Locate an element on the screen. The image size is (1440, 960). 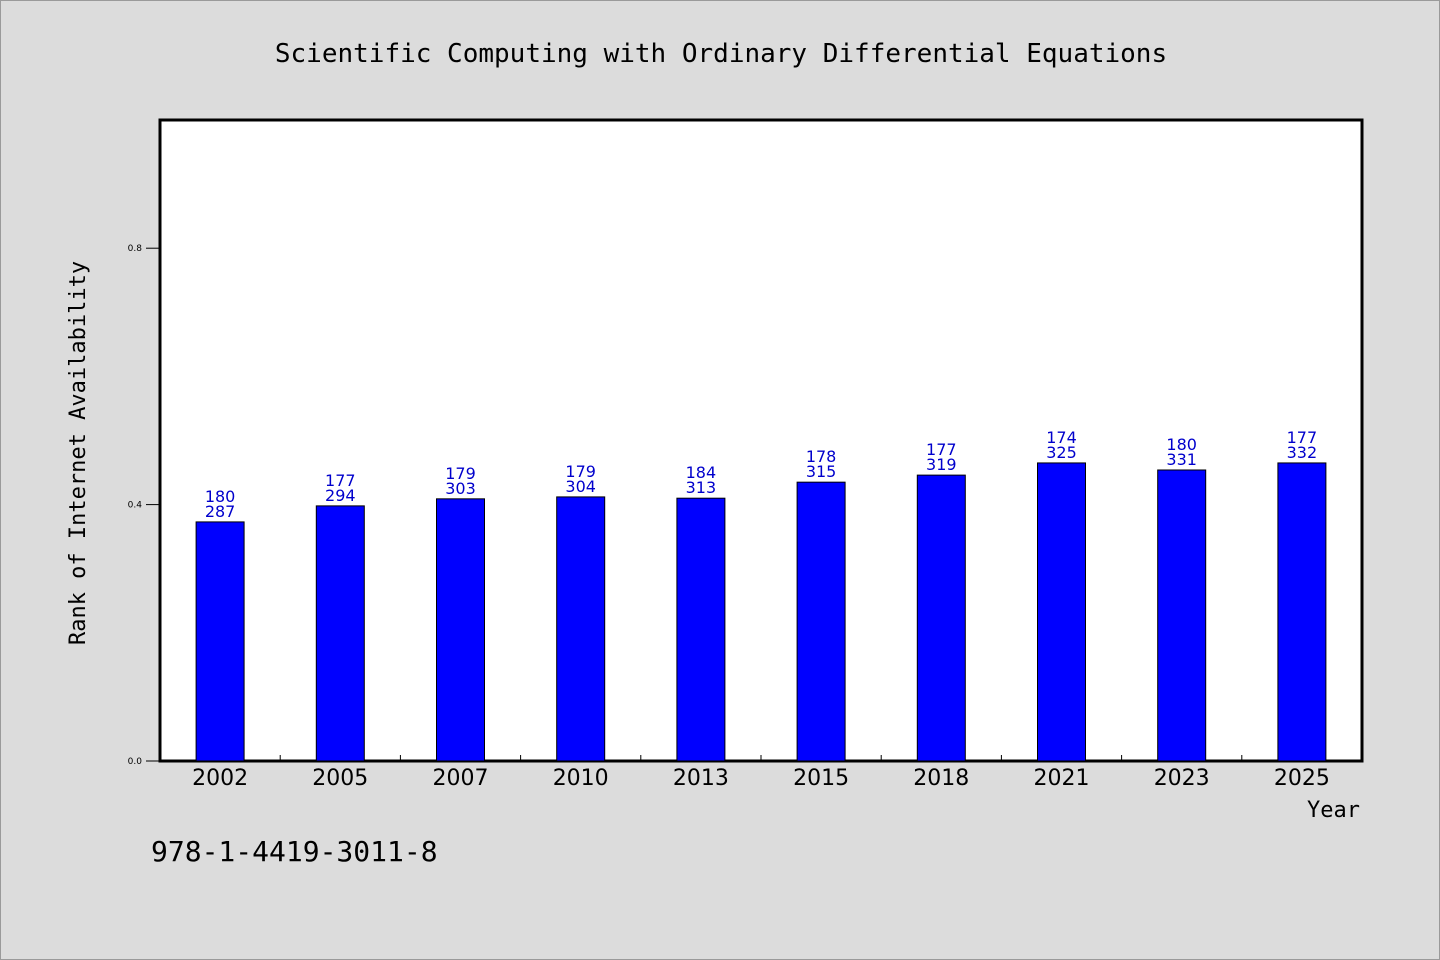
y-tick-label: 0.4 is located at coordinates (135, 506).